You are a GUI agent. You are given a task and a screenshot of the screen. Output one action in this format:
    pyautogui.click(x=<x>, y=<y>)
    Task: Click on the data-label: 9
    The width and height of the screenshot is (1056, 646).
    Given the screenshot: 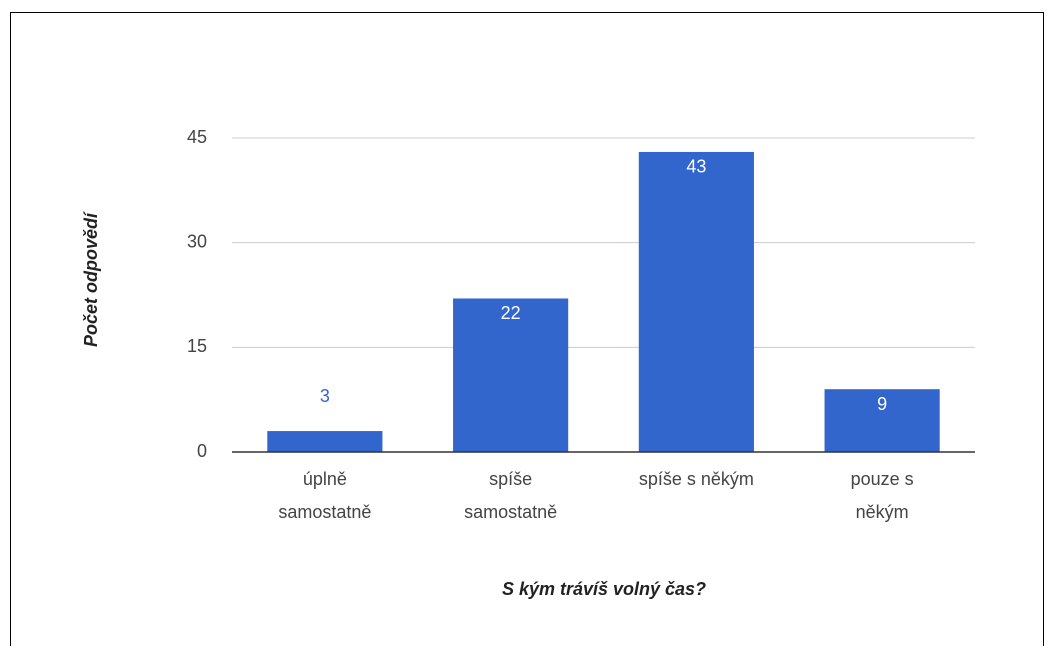 What is the action you would take?
    pyautogui.click(x=882, y=404)
    